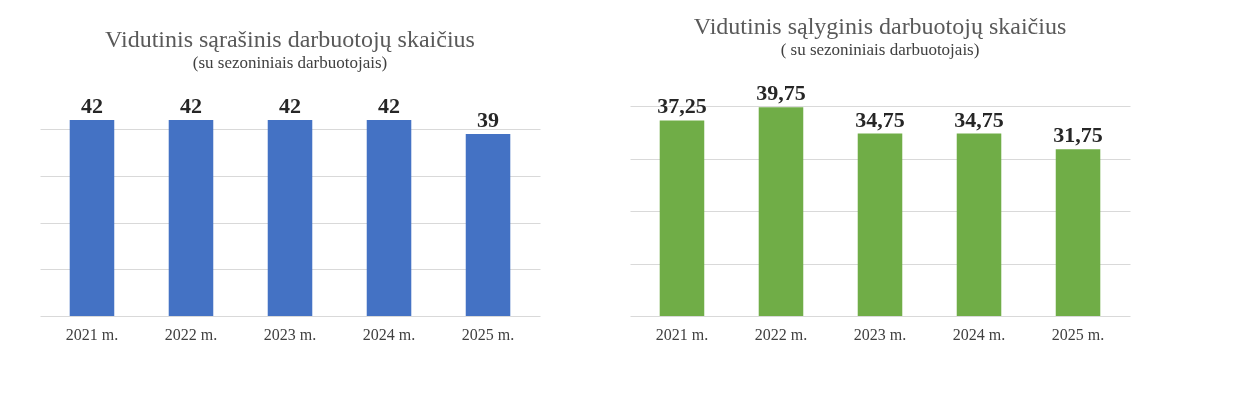  What do you see at coordinates (880, 50) in the screenshot?
I see `chart-subtitle: ( su sezoniniais darbuotojais)` at bounding box center [880, 50].